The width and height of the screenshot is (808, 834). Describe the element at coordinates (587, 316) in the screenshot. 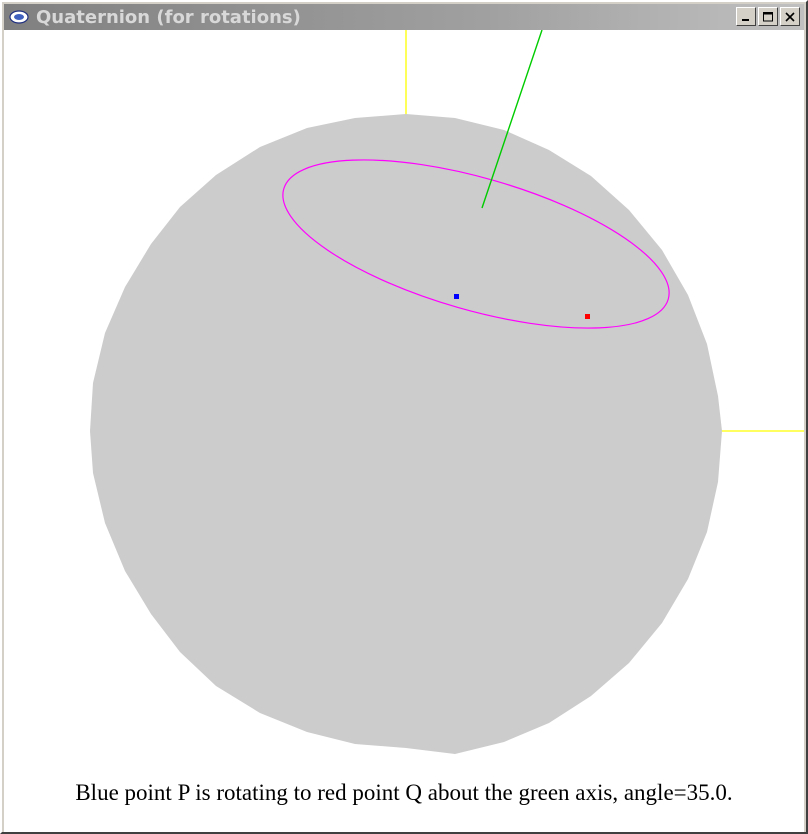

I see `point-q-red` at that location.